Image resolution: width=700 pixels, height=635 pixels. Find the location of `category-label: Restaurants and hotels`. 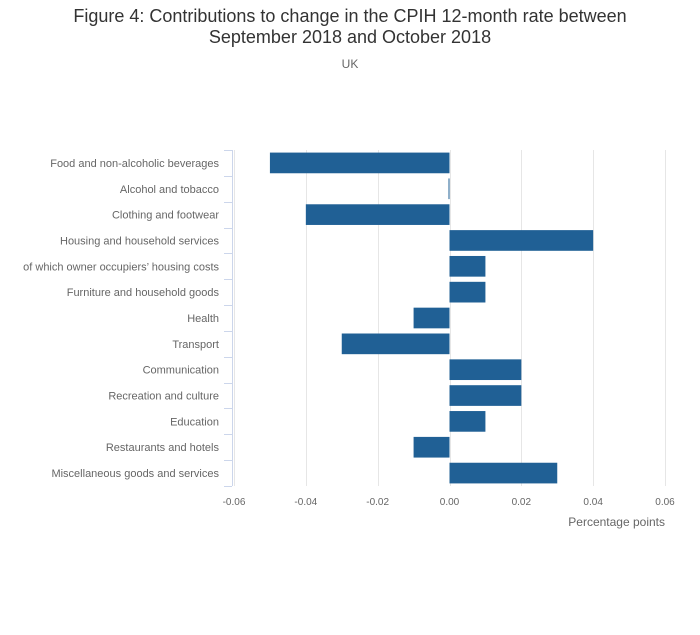

category-label: Restaurants and hotels is located at coordinates (163, 448).